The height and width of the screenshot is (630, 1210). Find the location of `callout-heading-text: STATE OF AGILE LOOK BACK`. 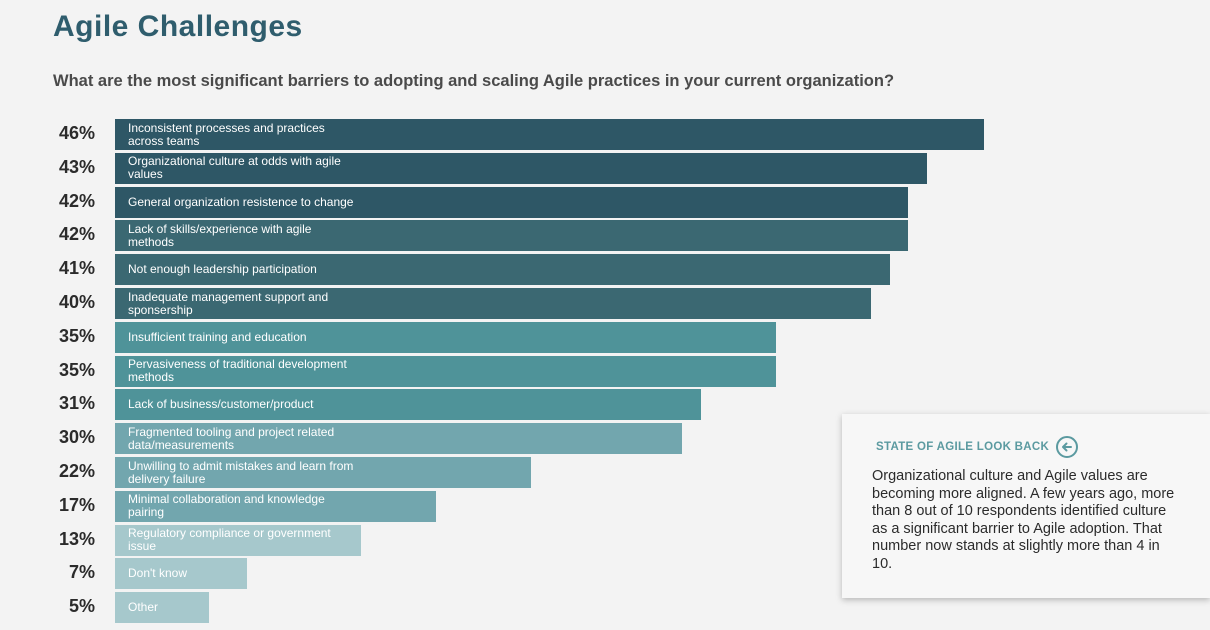

callout-heading-text: STATE OF AGILE LOOK BACK is located at coordinates (963, 447).